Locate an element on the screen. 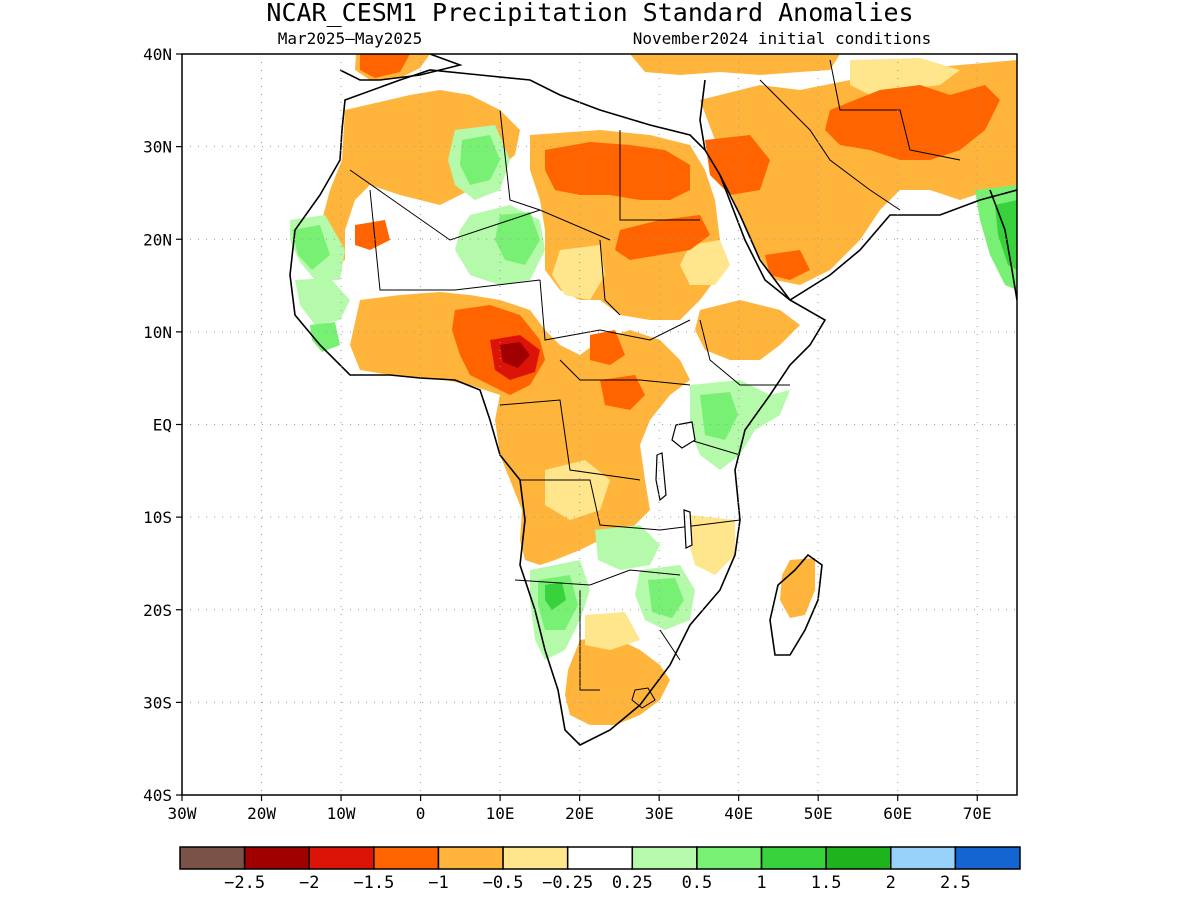 This screenshot has width=1200, height=900. colorbar-label: 2 is located at coordinates (891, 883).